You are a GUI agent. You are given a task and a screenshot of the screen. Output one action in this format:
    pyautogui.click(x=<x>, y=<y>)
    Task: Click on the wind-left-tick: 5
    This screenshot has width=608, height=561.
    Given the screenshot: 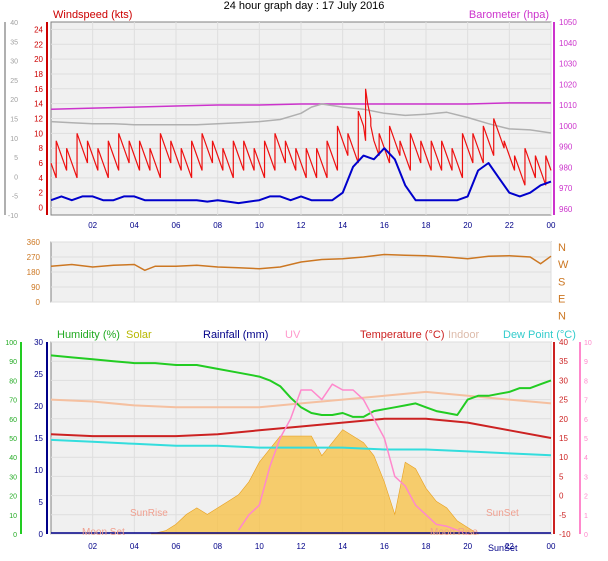 What is the action you would take?
    pyautogui.click(x=16, y=158)
    